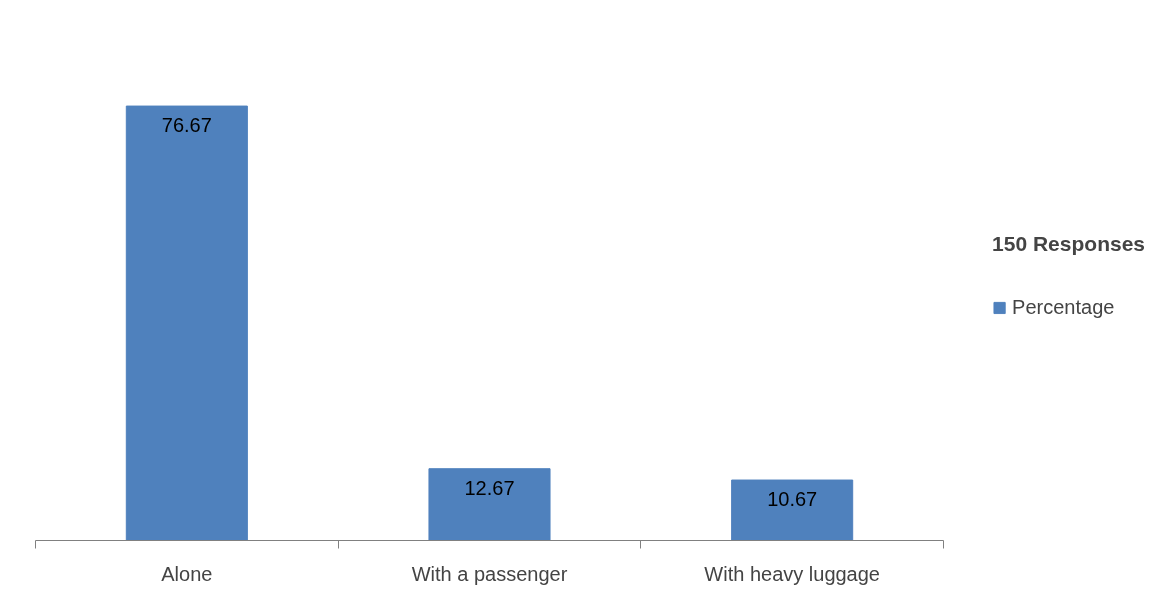 This screenshot has height=606, width=1160. Describe the element at coordinates (187, 573) in the screenshot. I see `x-tick-label: Alone` at that location.